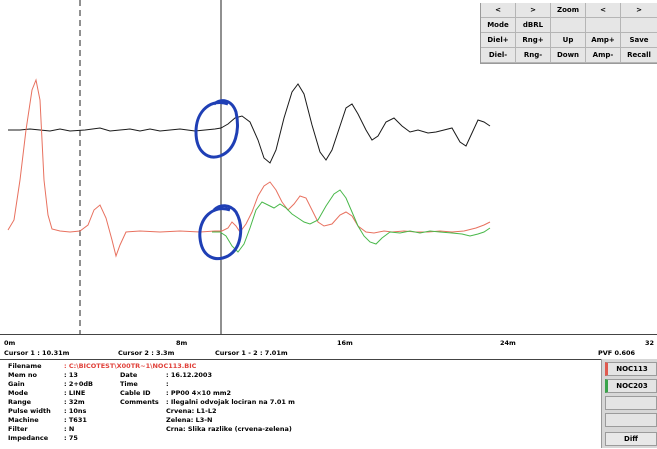 The width and height of the screenshot is (657, 449). I want to click on diff-button: Diff, so click(631, 439).